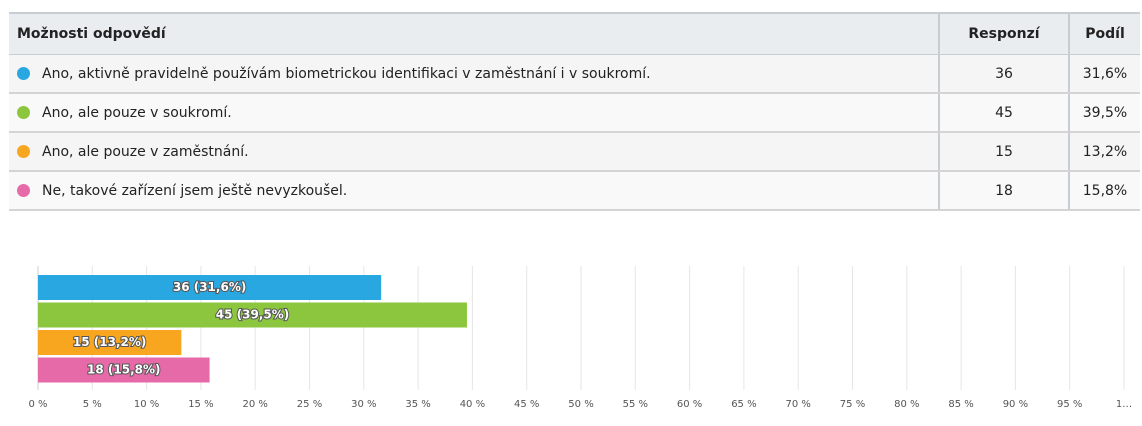 Image resolution: width=1142 pixels, height=426 pixels. What do you see at coordinates (1003, 152) in the screenshot?
I see `count-cell: 15` at bounding box center [1003, 152].